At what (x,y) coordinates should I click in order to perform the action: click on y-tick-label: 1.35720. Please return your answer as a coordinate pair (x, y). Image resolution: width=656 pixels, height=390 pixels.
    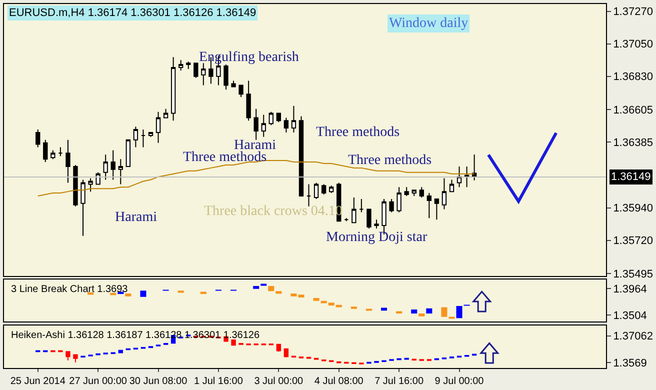
    Looking at the image, I should click on (633, 241).